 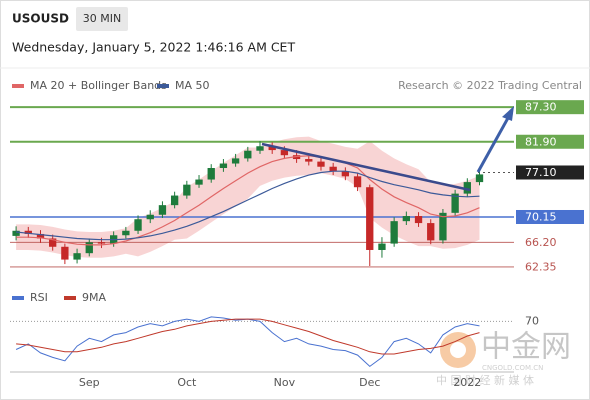 I want to click on interval-box, so click(x=102, y=19).